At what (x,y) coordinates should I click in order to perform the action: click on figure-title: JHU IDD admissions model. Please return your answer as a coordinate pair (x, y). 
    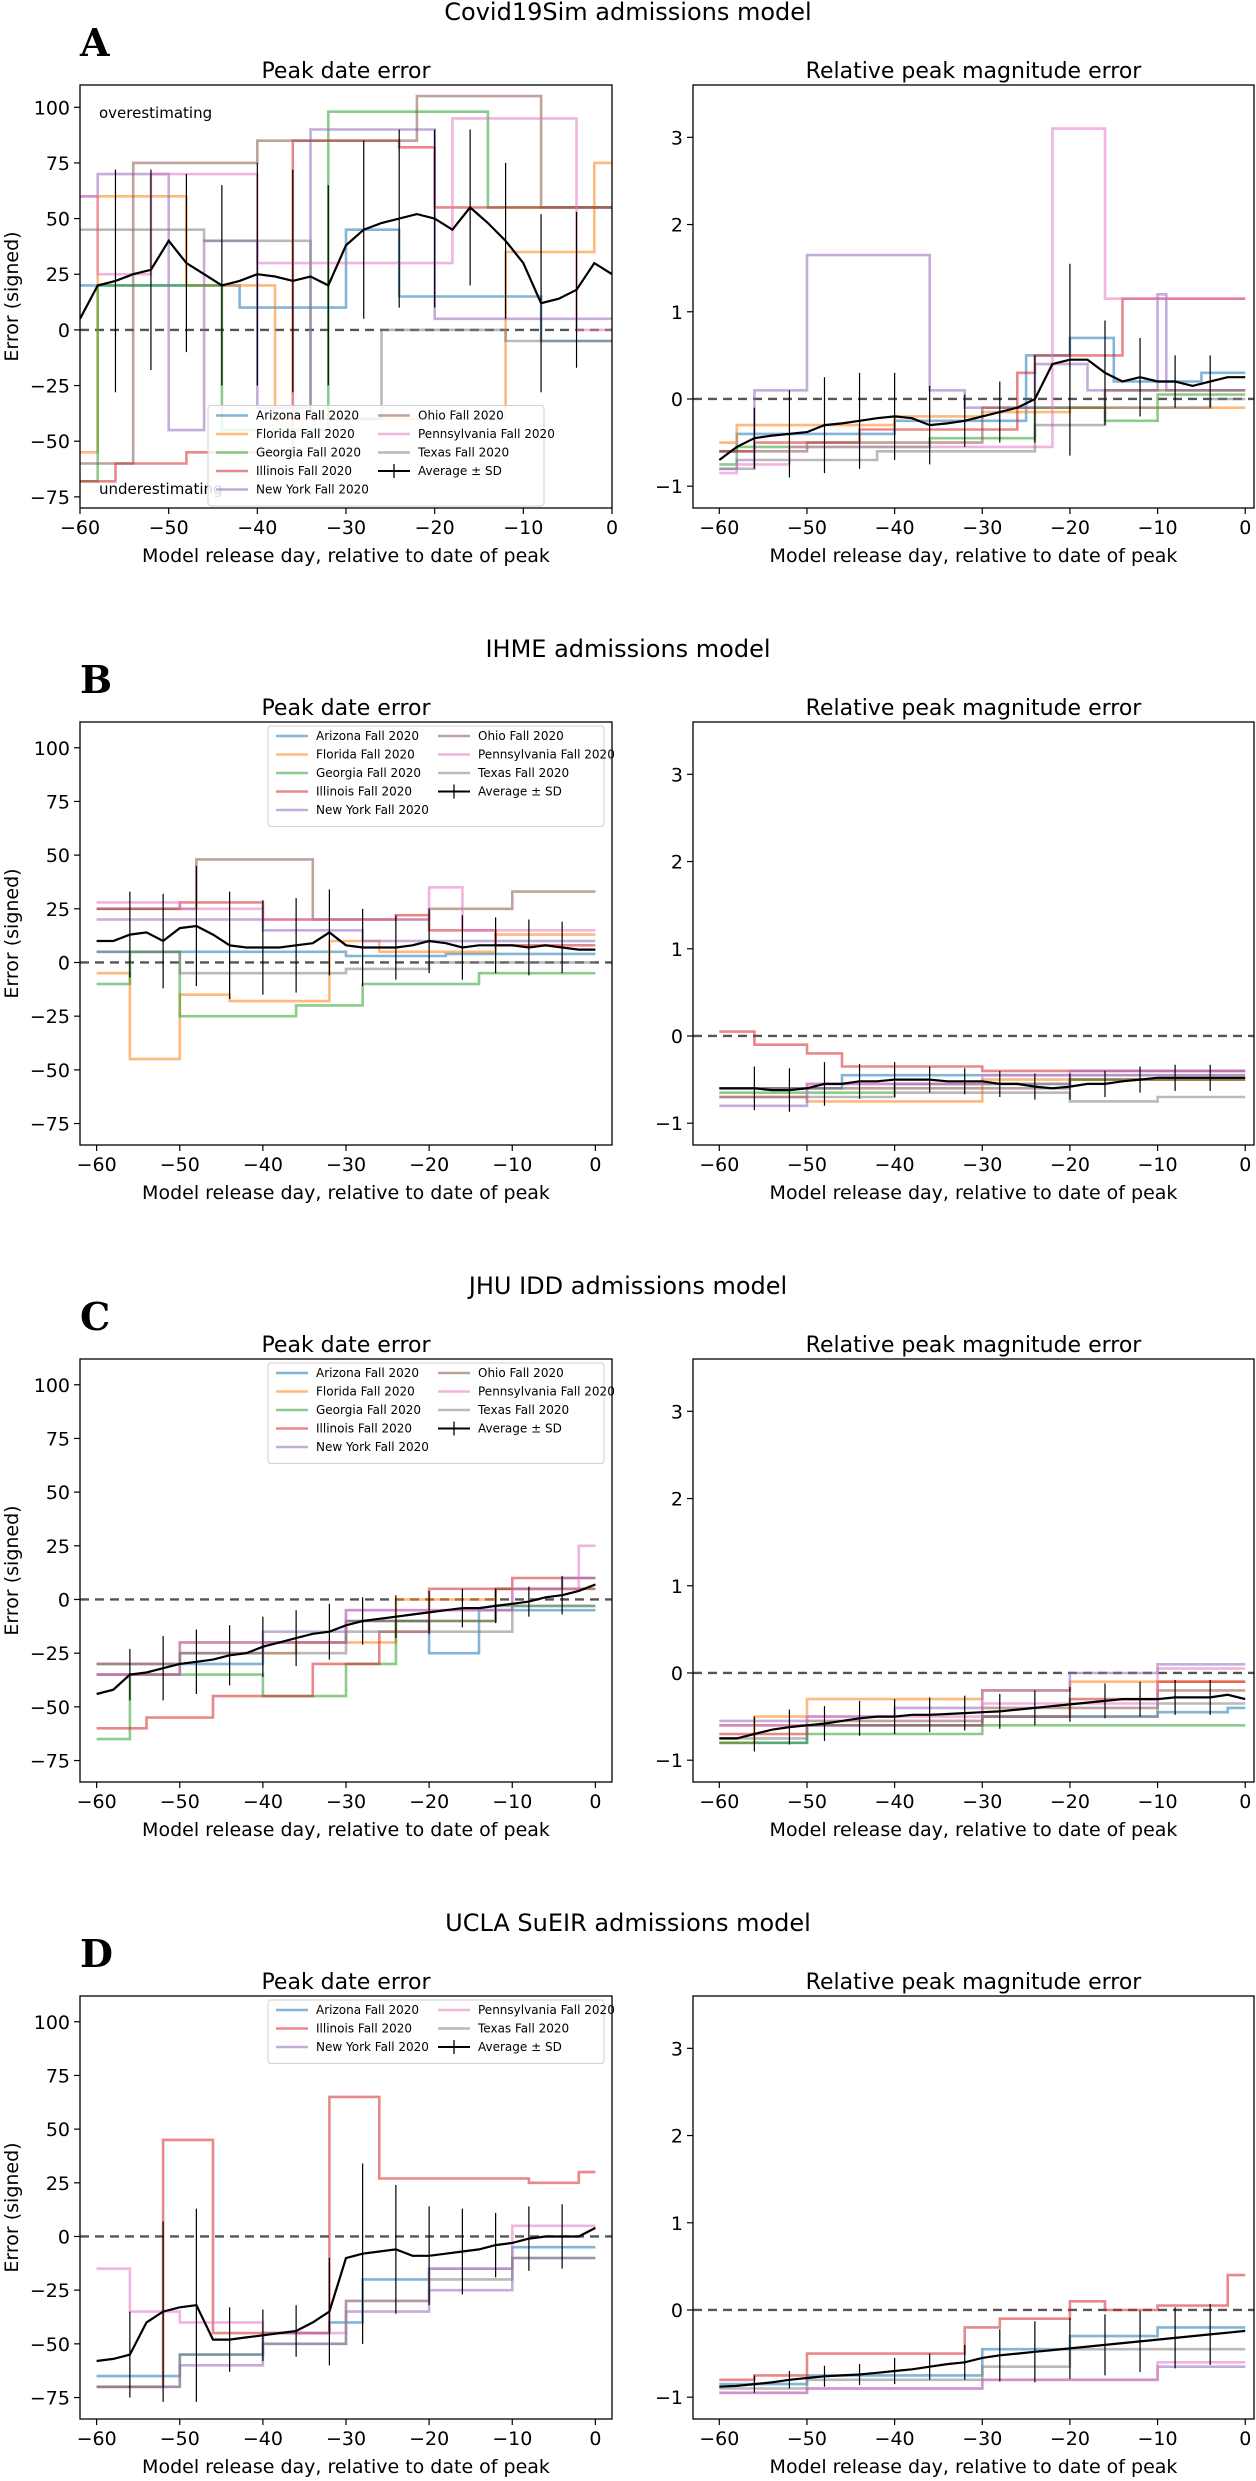
    Looking at the image, I should click on (627, 1286).